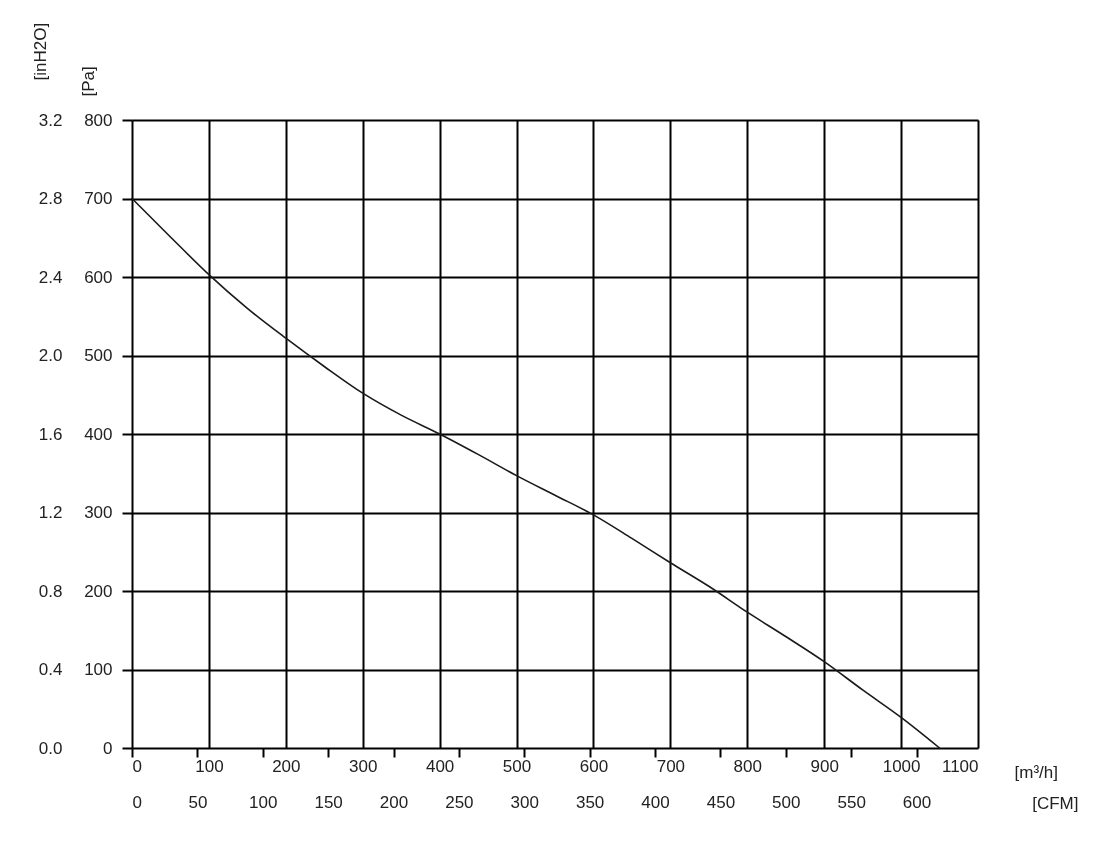  Describe the element at coordinates (671, 766) in the screenshot. I see `x-tick-label: 700` at that location.